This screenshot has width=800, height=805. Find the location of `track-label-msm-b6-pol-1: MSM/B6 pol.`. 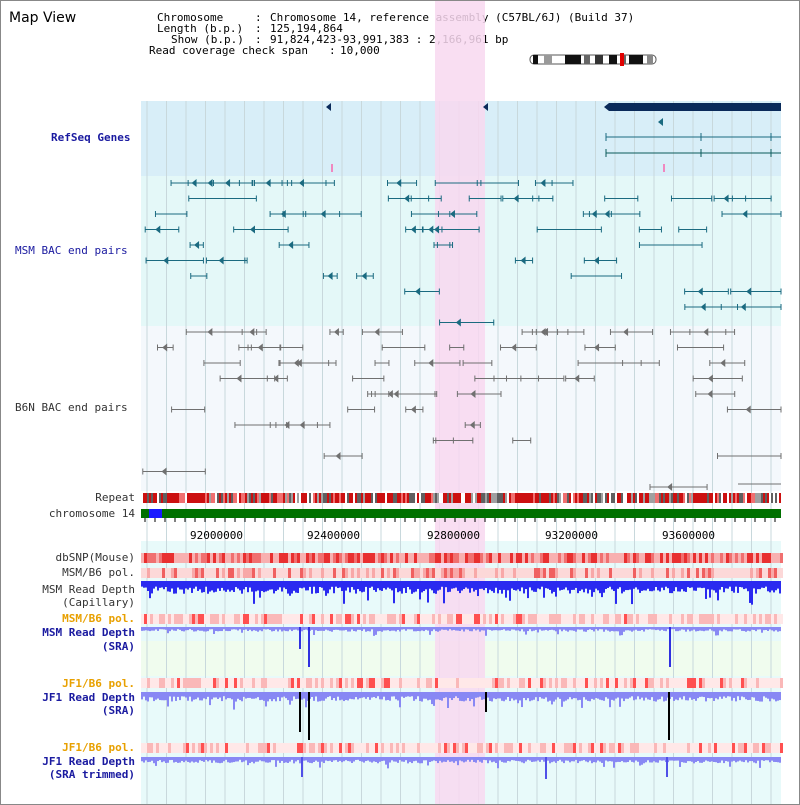

track-label-msm-b6-pol-1: MSM/B6 pol. is located at coordinates (98, 572).